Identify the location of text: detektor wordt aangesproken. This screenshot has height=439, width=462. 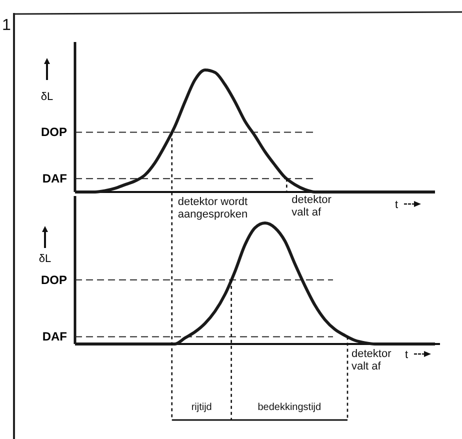
(213, 208).